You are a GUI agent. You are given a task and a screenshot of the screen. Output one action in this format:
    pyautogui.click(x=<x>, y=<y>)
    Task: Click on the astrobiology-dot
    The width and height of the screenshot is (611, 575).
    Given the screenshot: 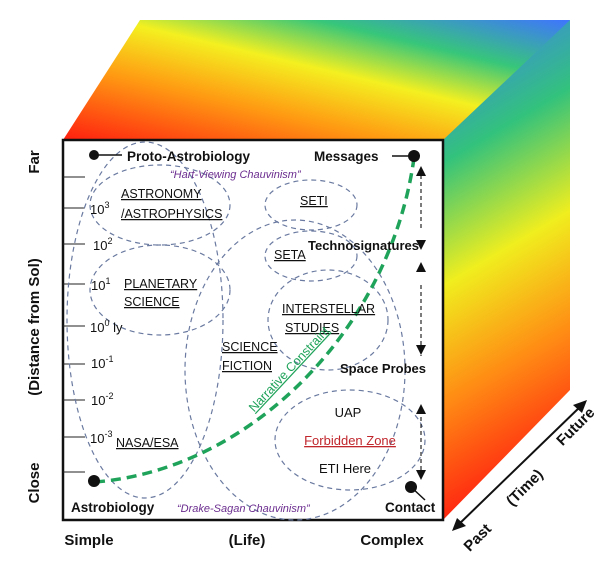 What is the action you would take?
    pyautogui.click(x=94, y=481)
    